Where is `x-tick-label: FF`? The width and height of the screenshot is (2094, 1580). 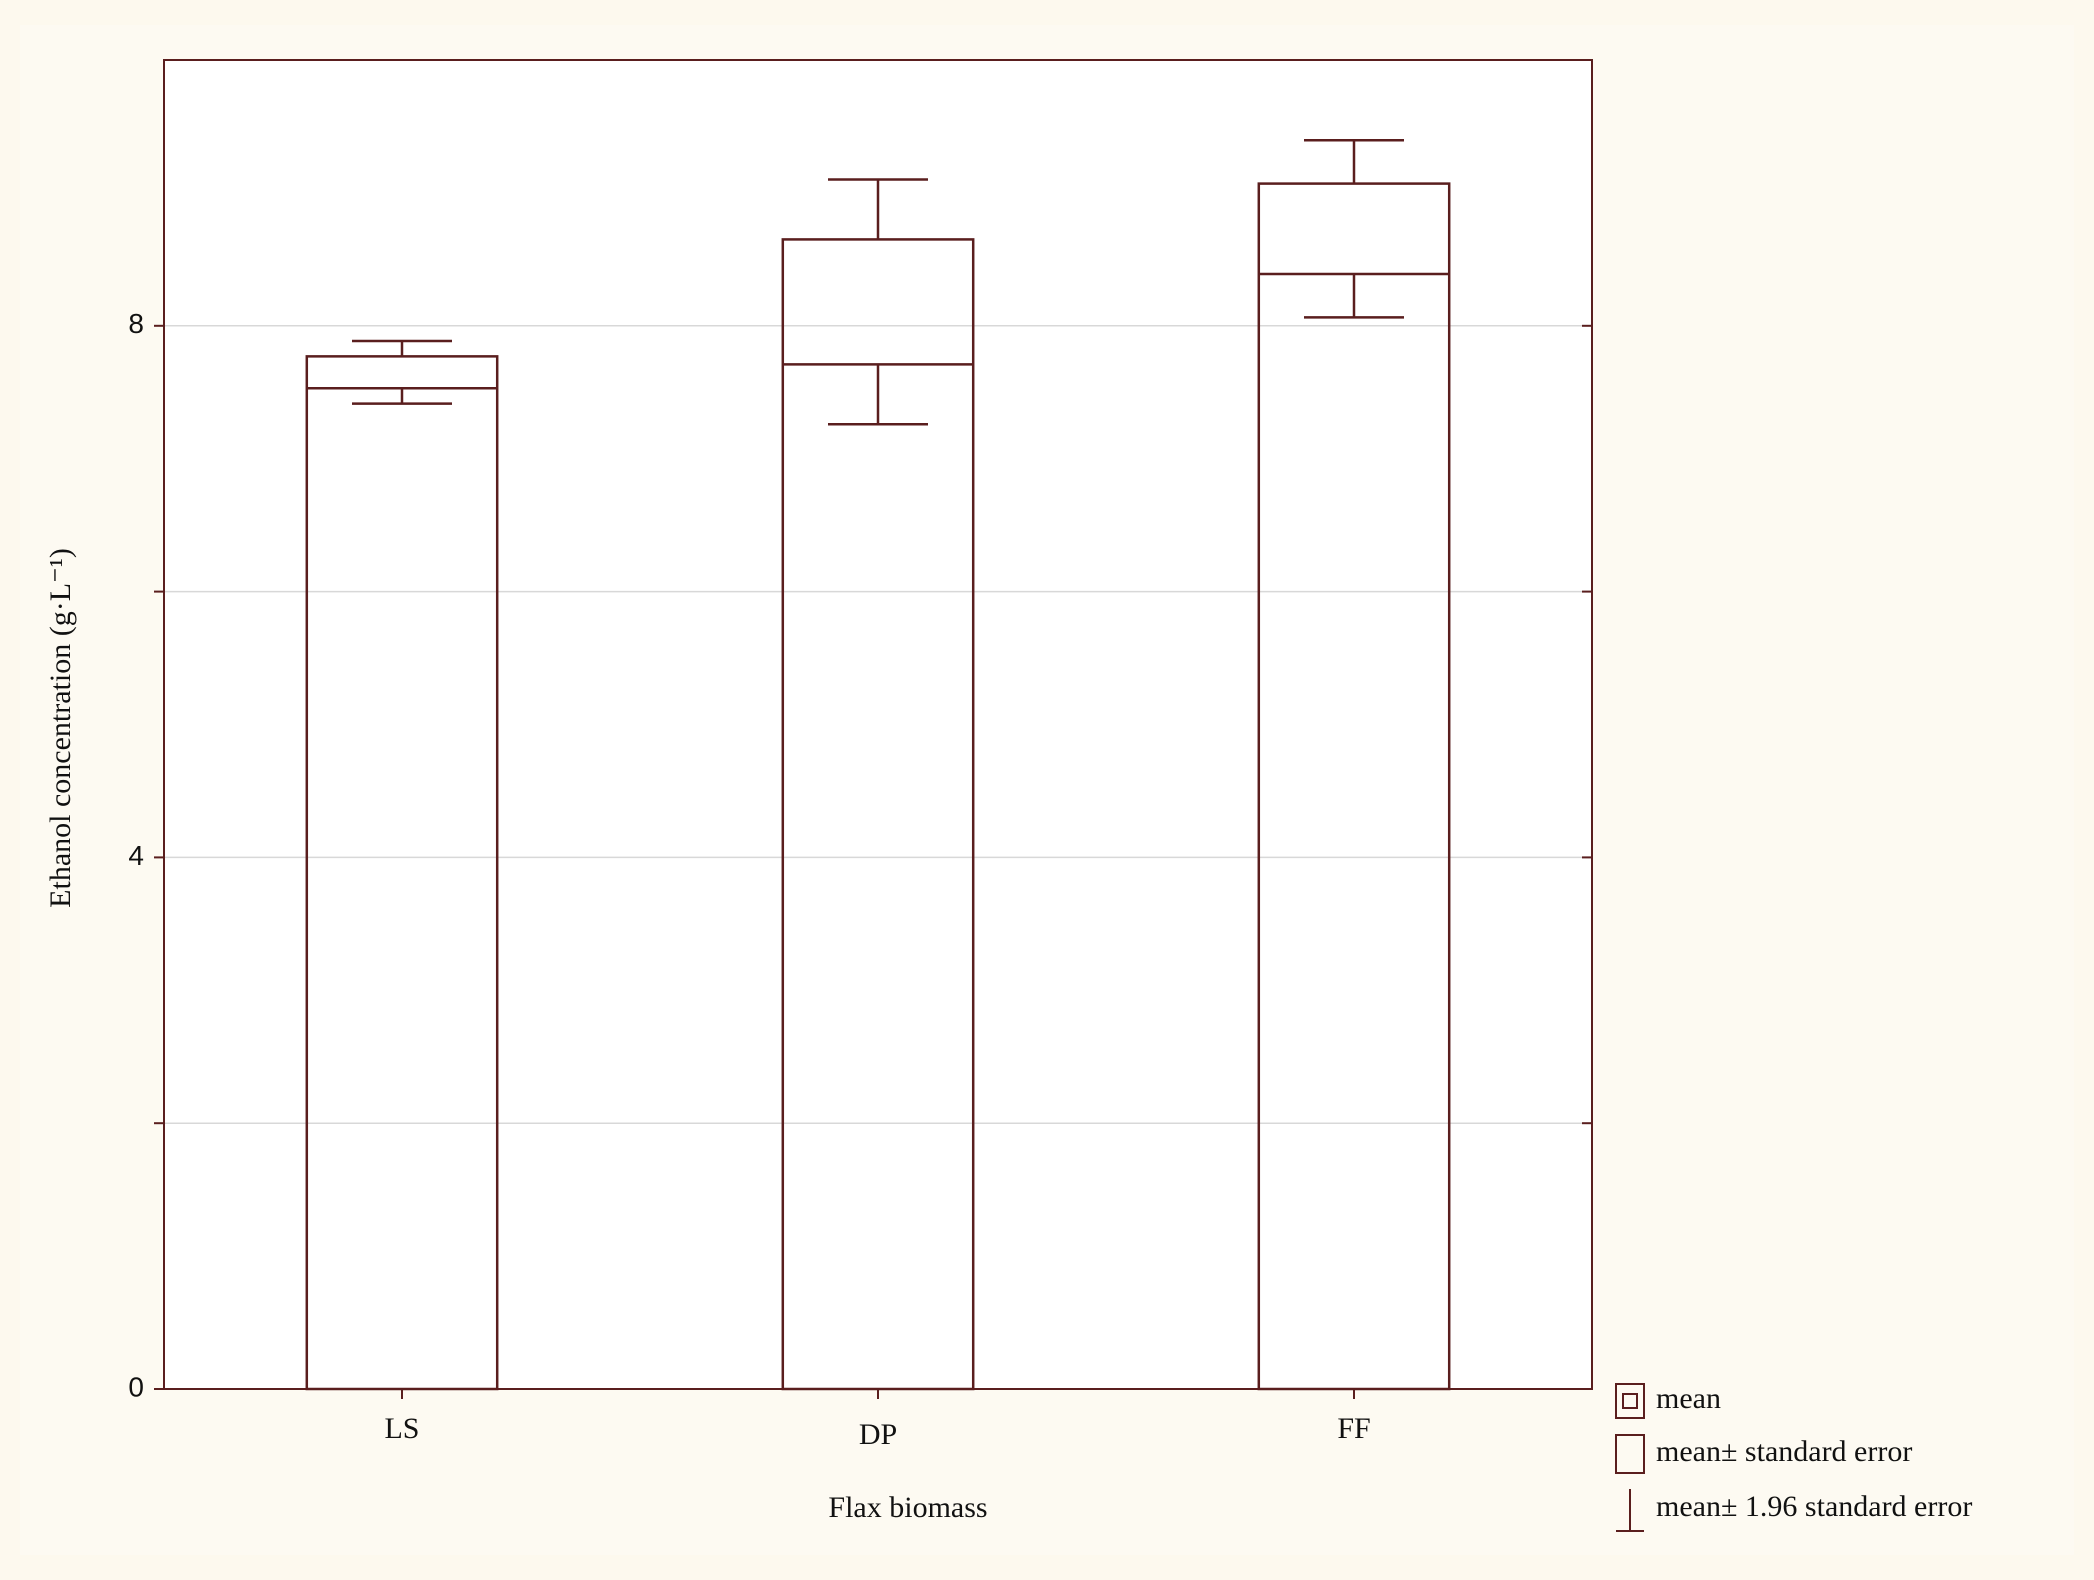 x-tick-label: FF is located at coordinates (1353, 1428).